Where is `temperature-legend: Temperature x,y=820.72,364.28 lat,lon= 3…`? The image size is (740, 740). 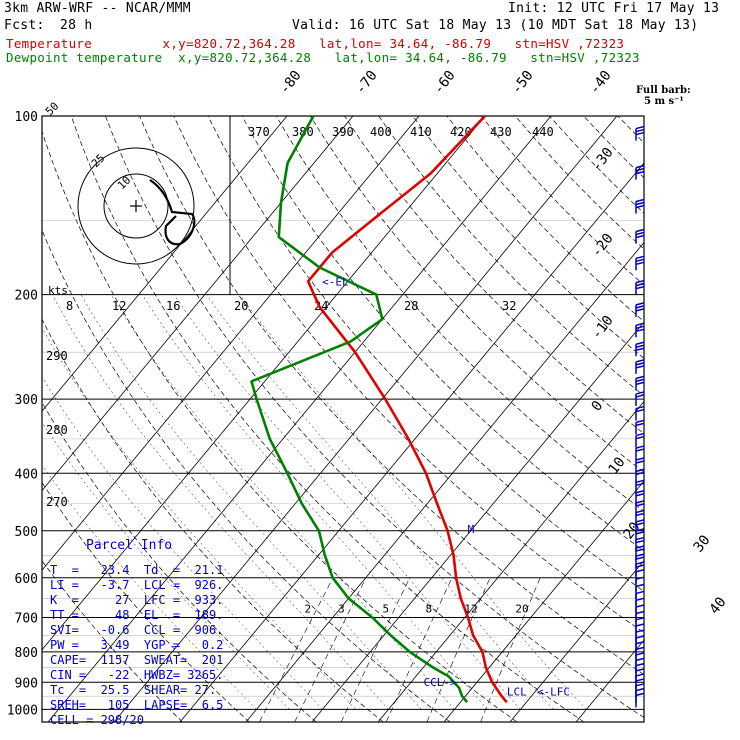
temperature-legend: Temperature x,y=820.72,364.28 lat,lon= 3… is located at coordinates (315, 43).